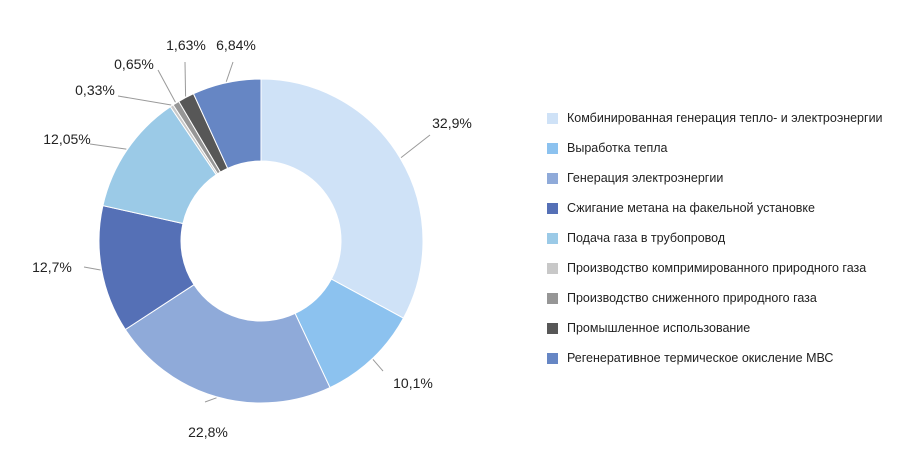  I want to click on legend-item: Производство сниженного природного газа, so click(727, 298).